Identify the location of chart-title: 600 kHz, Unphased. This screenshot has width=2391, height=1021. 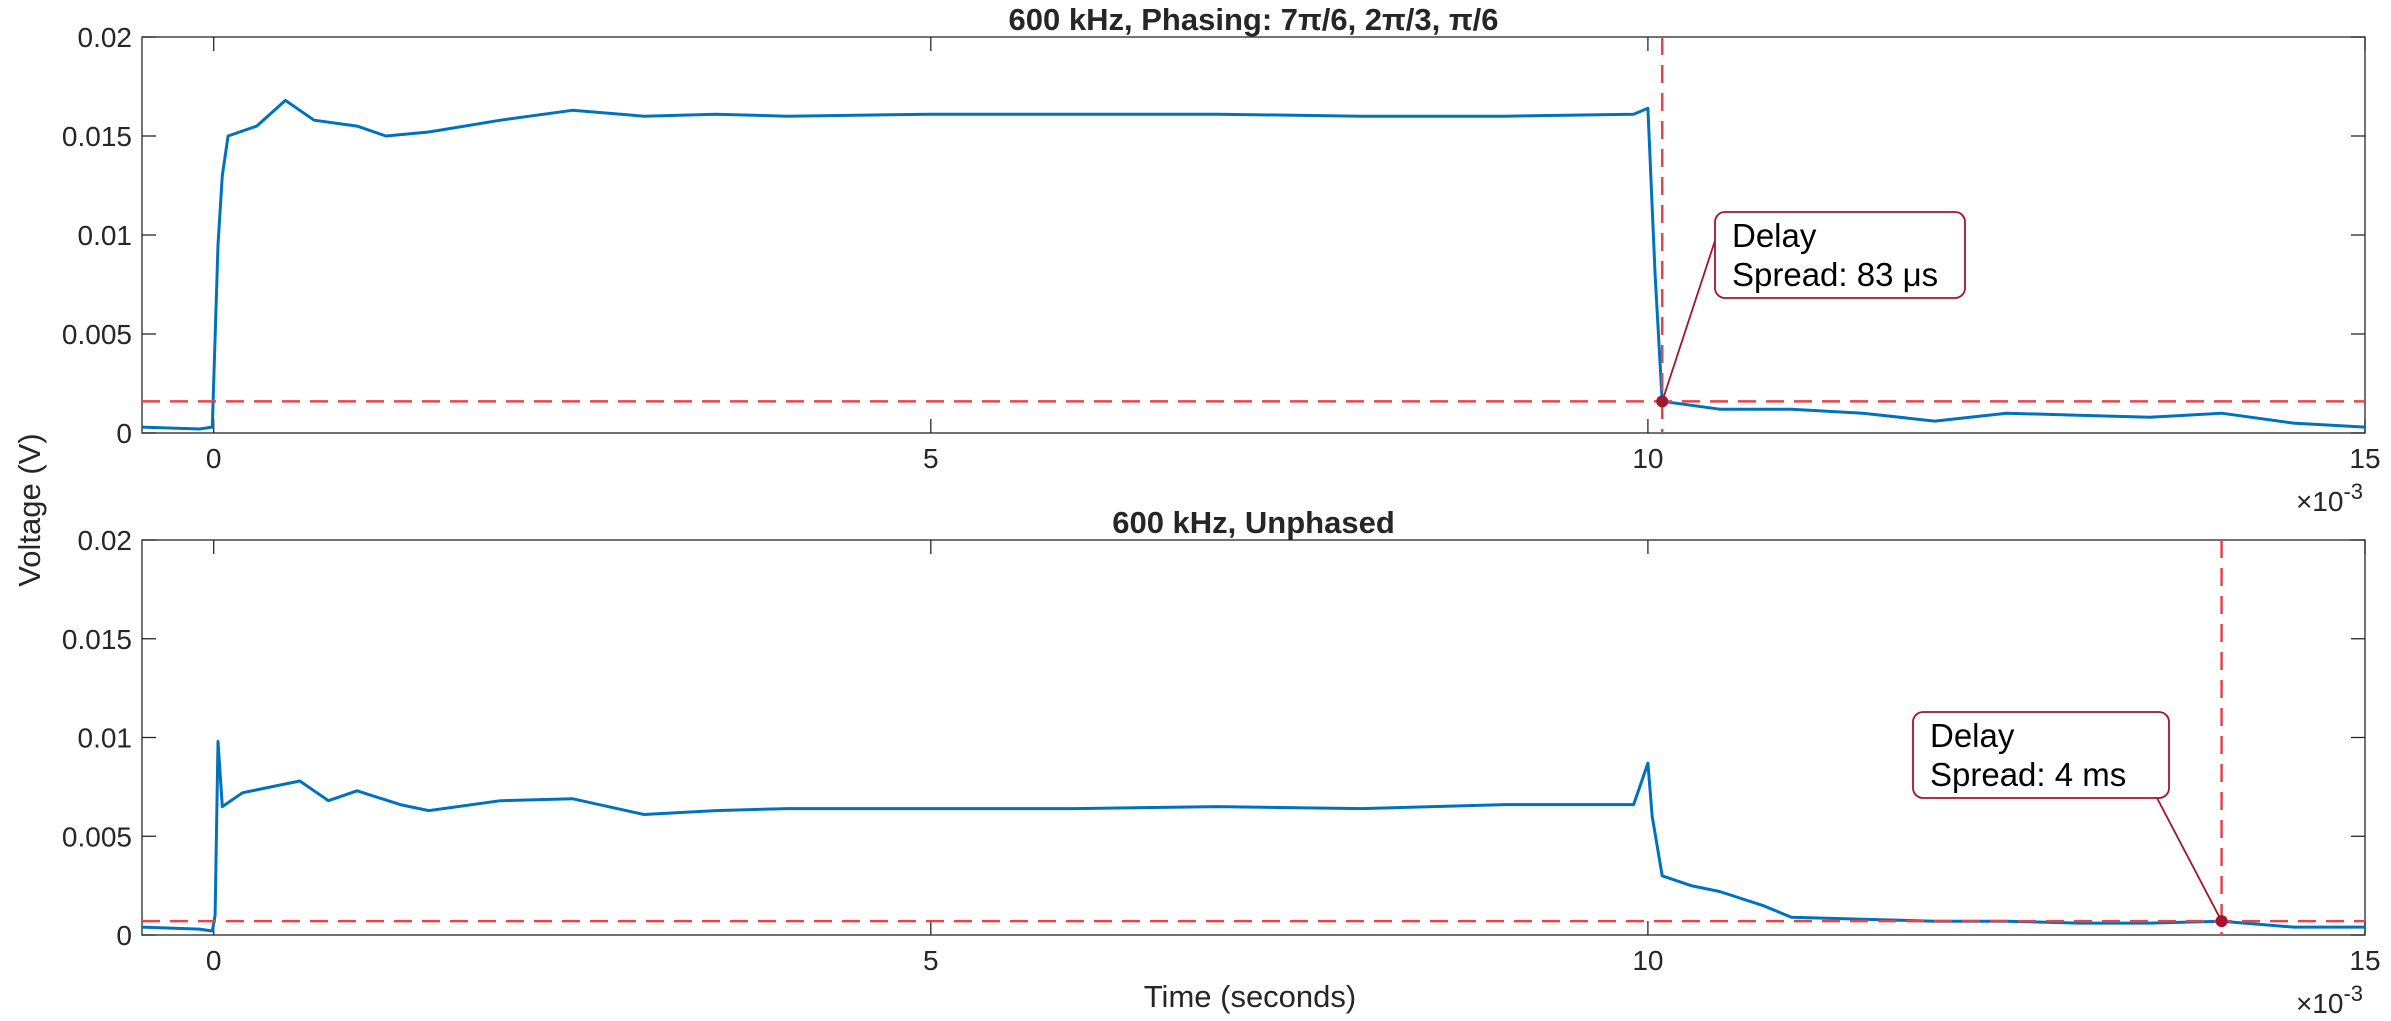
(1253, 522).